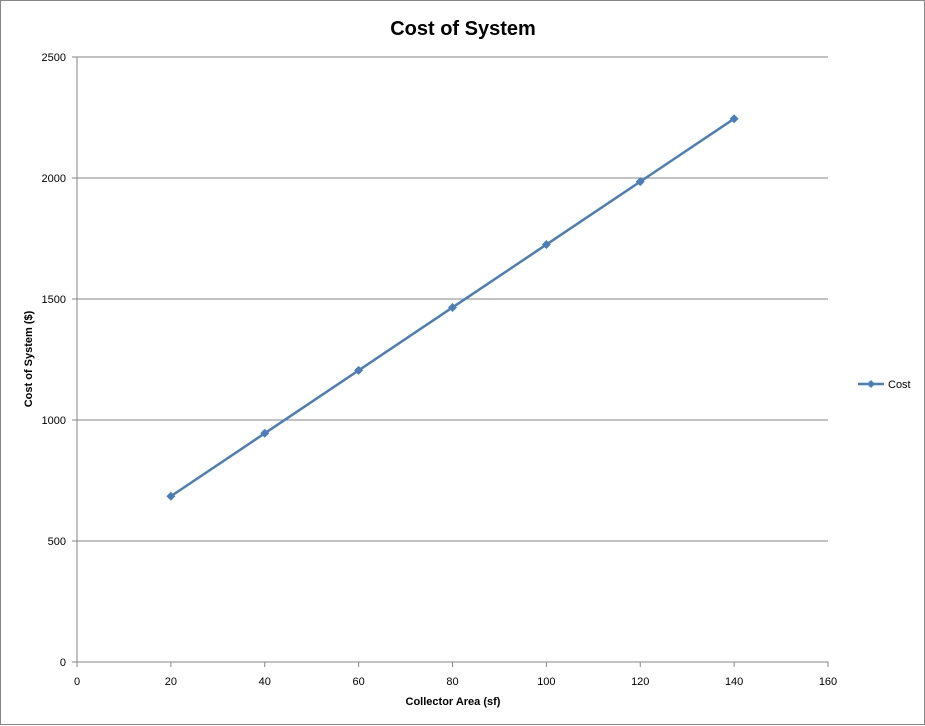 The width and height of the screenshot is (925, 726). I want to click on x-tick-label: 80, so click(452, 682).